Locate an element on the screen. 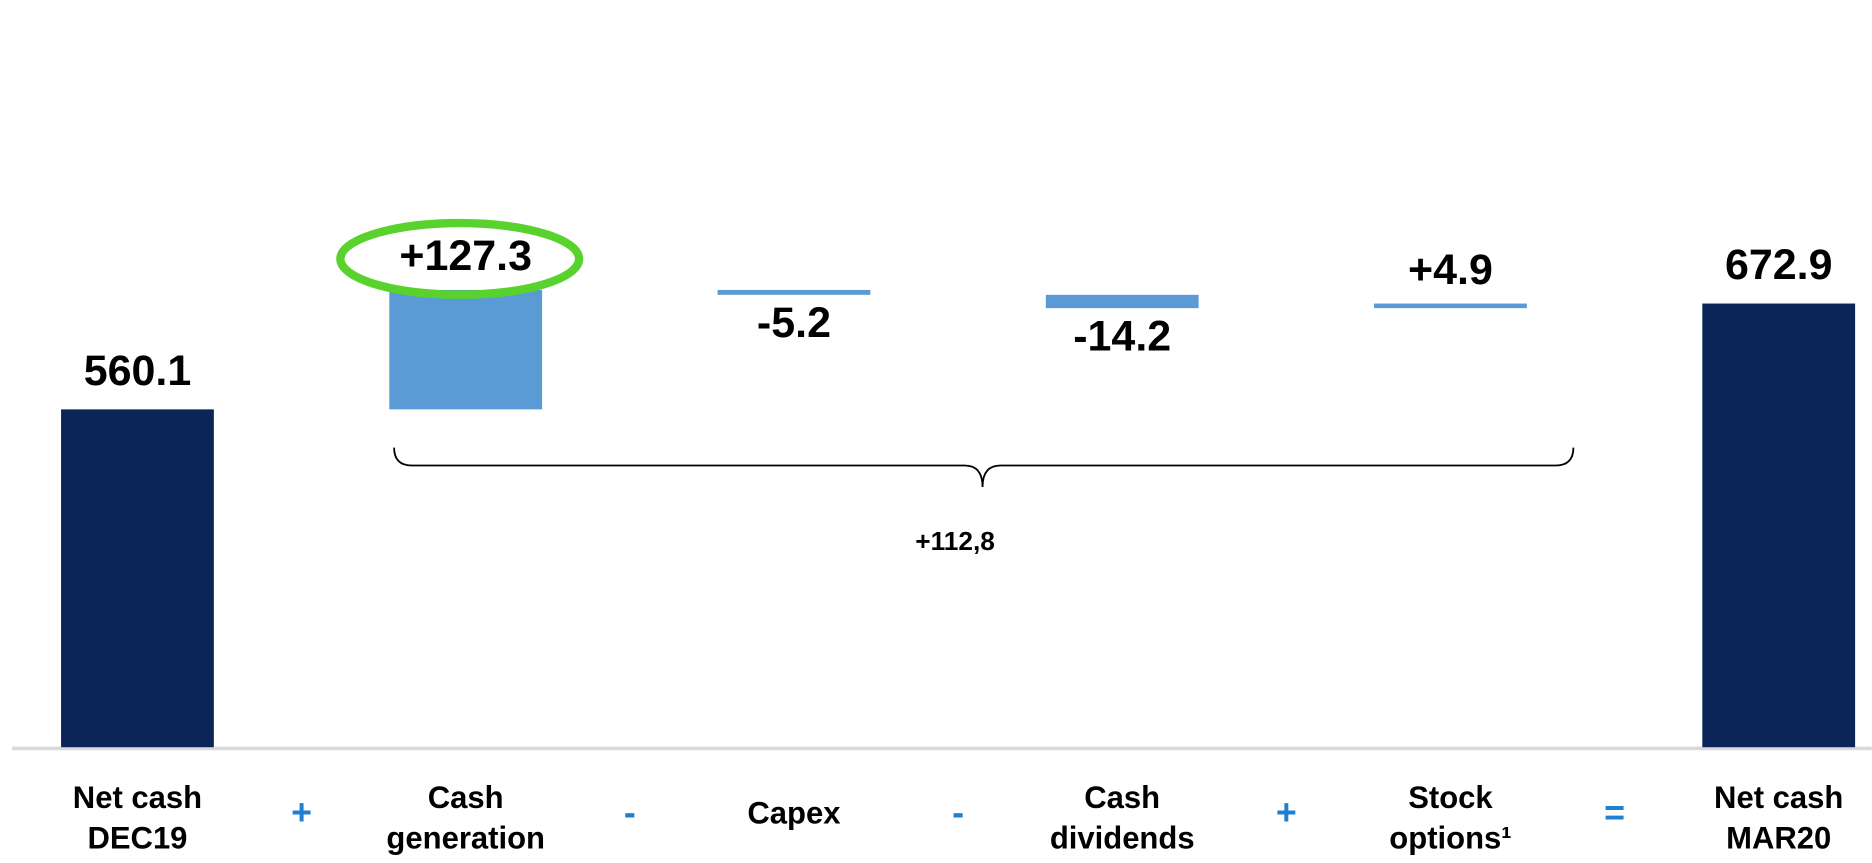 This screenshot has height=863, width=1872. brace is located at coordinates (984, 467).